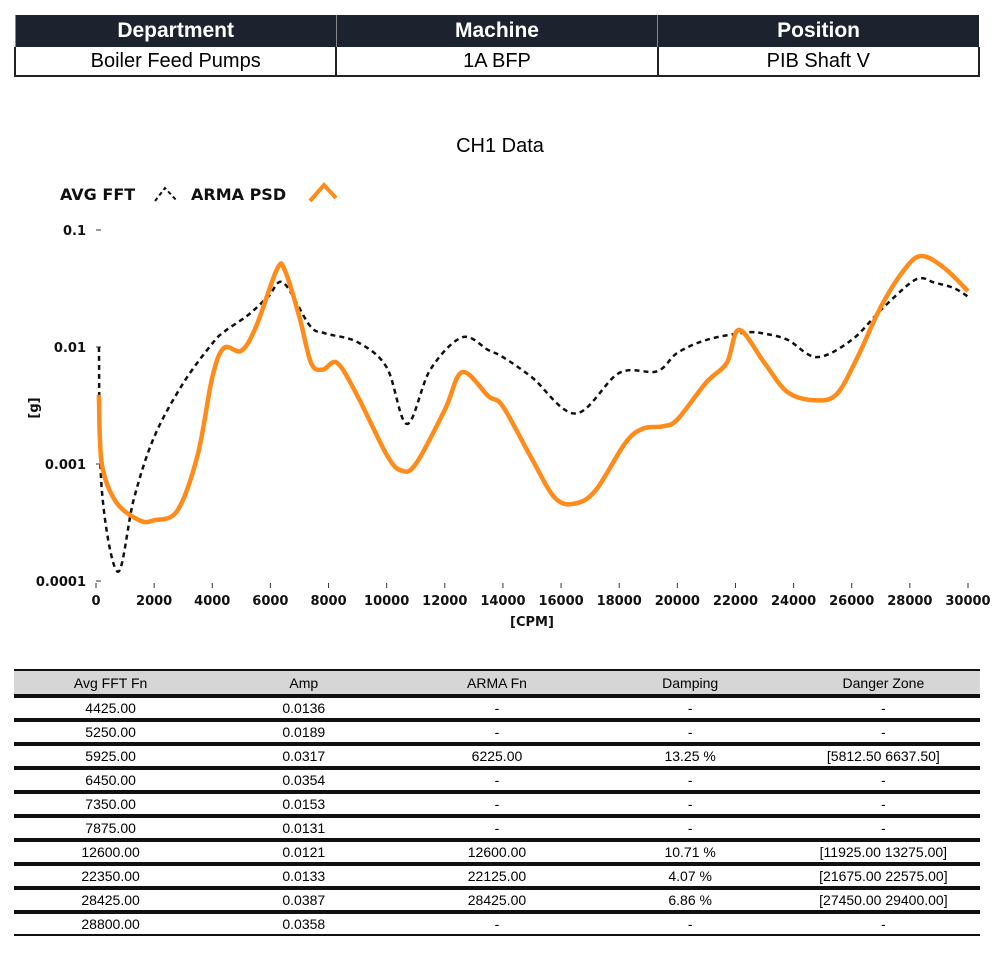  Describe the element at coordinates (883, 901) in the screenshot. I see `table-cell: [27450.00 29400.00]` at that location.